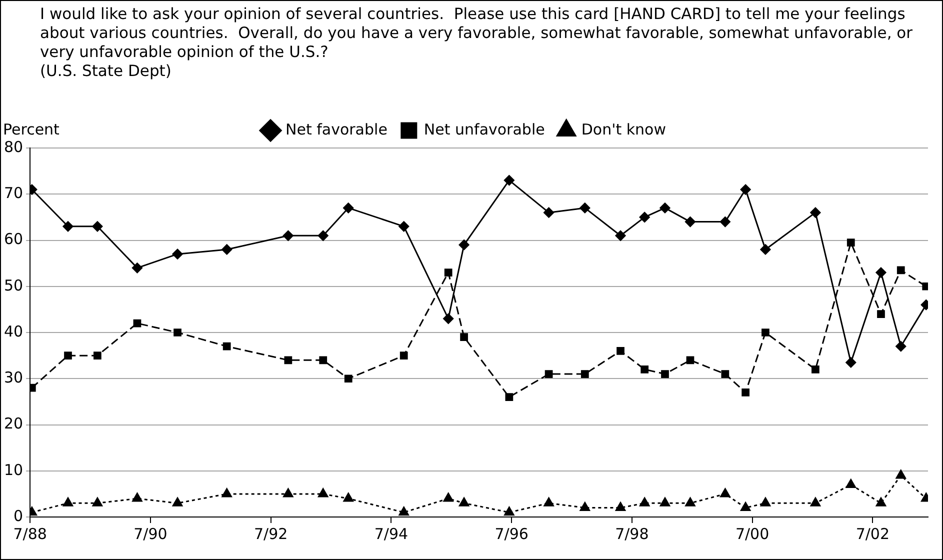  I want to click on y-tick-label: 40, so click(14, 331).